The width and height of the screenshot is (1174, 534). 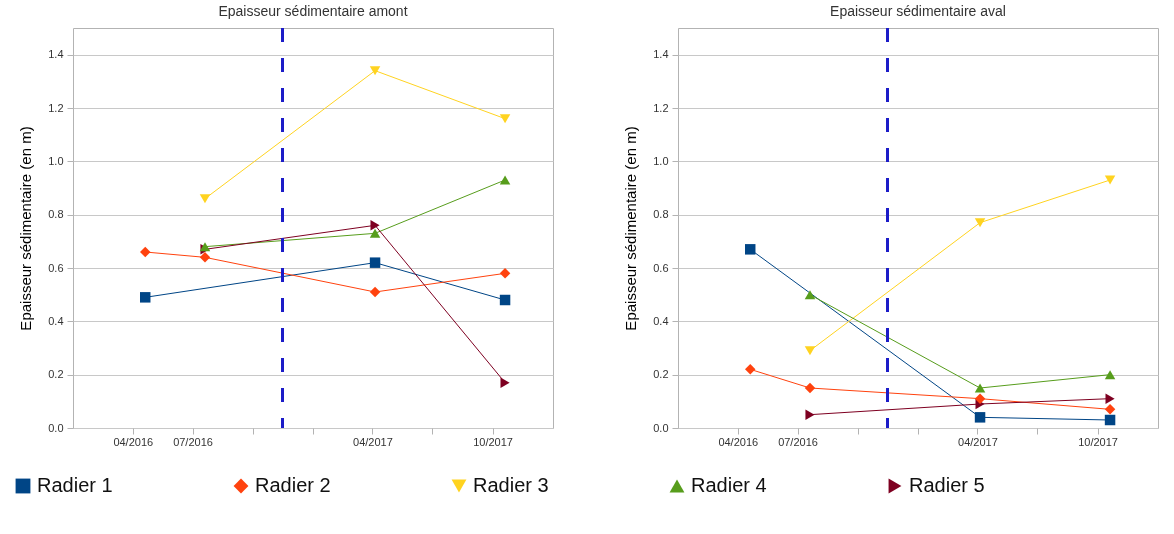 What do you see at coordinates (75, 485) in the screenshot?
I see `legend-label: Radier 1` at bounding box center [75, 485].